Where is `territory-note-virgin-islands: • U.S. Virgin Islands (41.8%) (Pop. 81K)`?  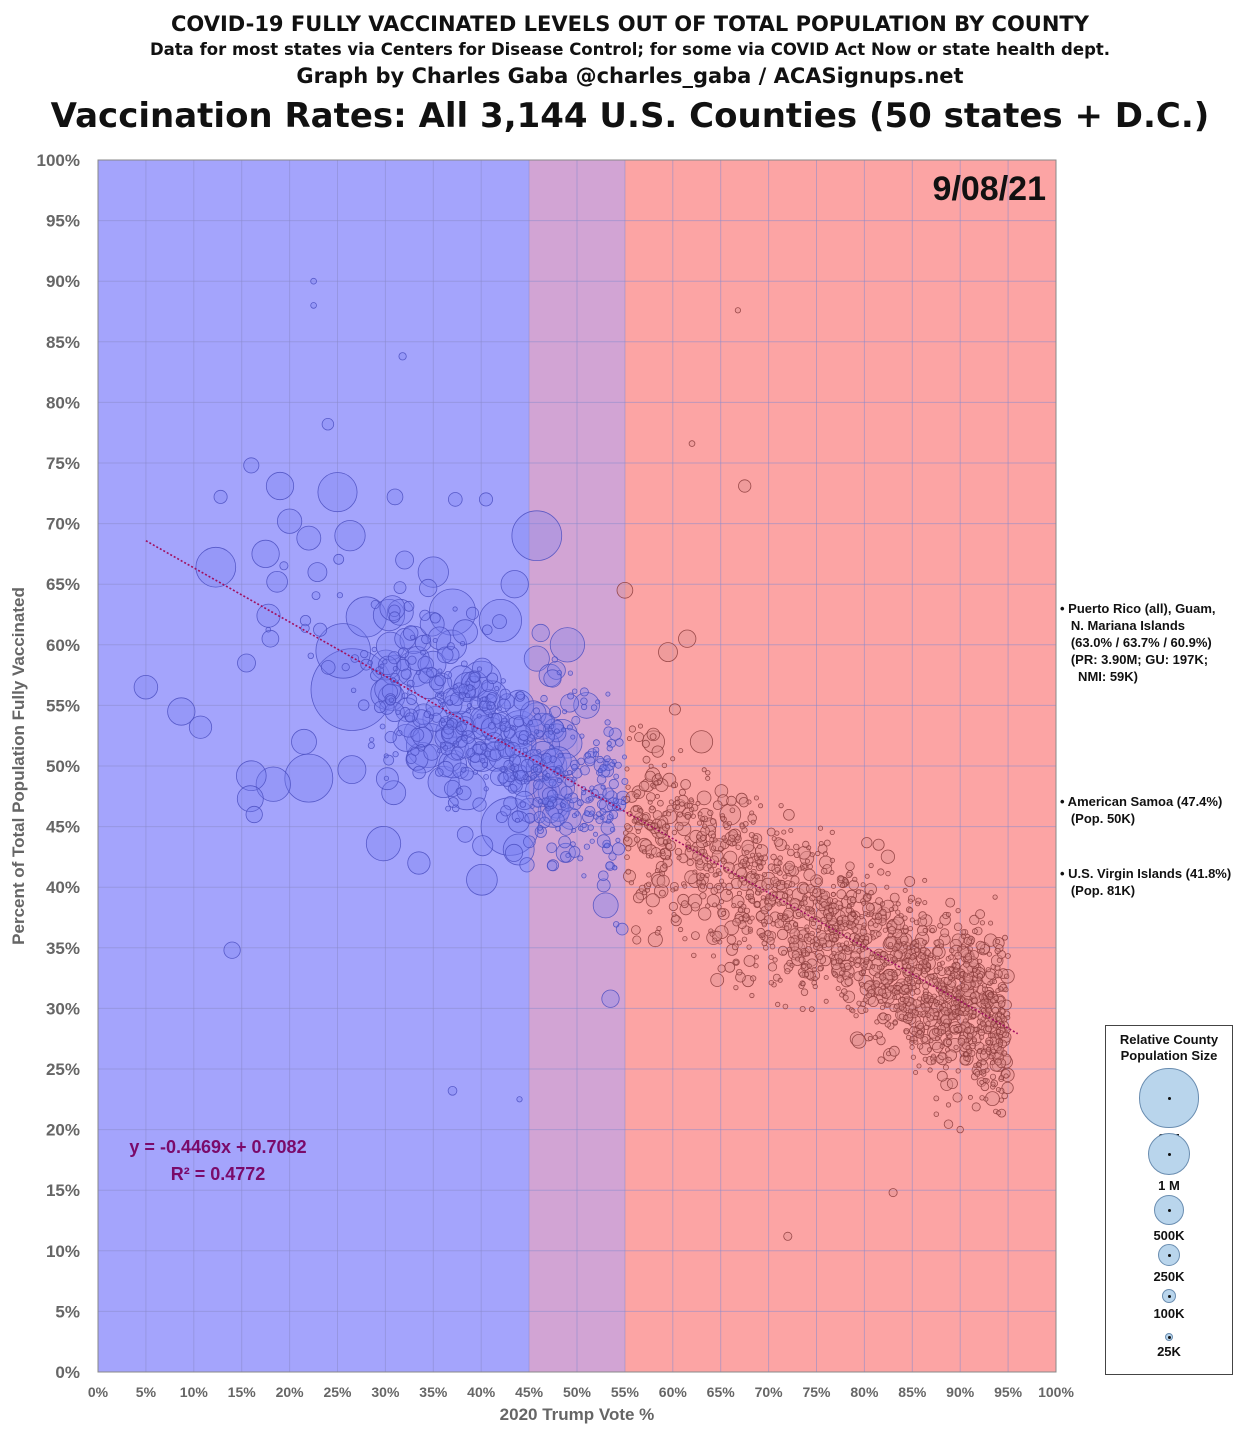 territory-note-virgin-islands: • U.S. Virgin Islands (41.8%) (Pop. 81K) is located at coordinates (1146, 882).